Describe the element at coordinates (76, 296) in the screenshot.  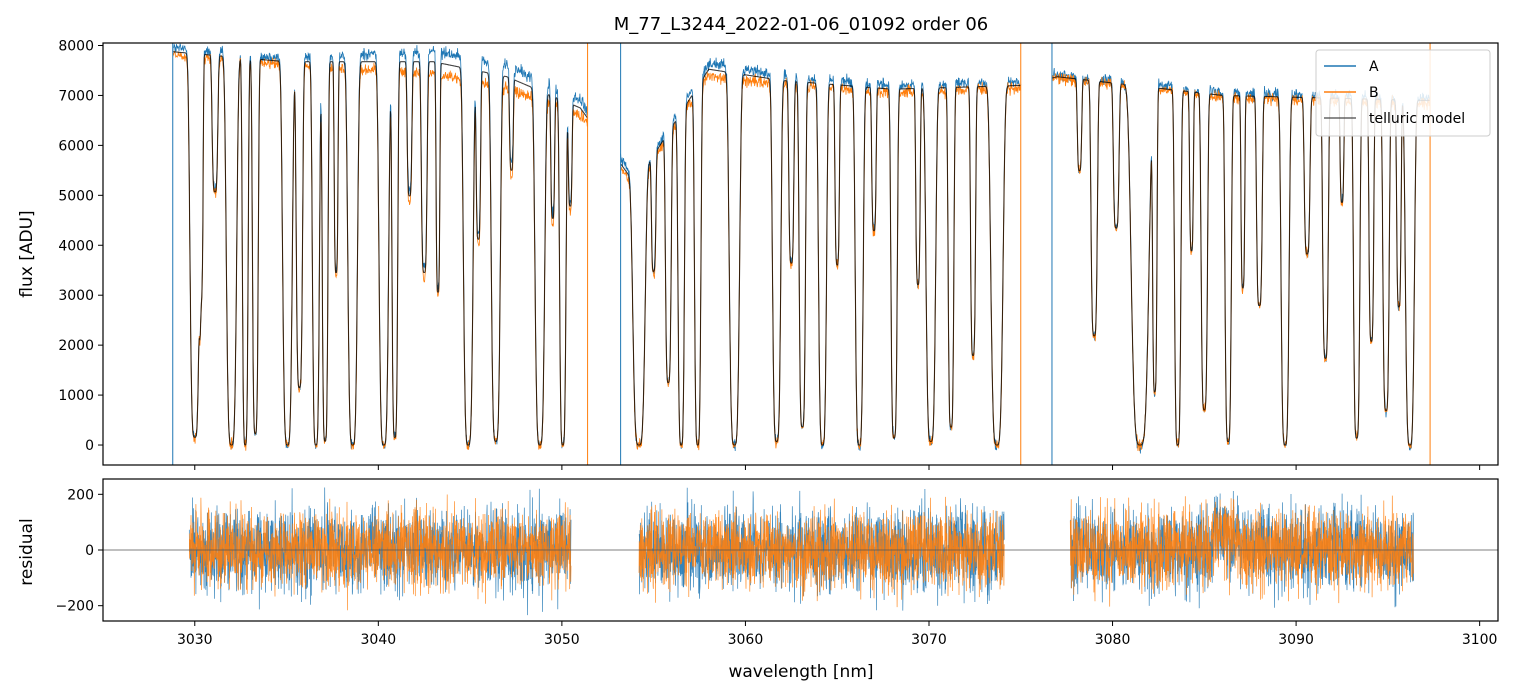
I see `y-tick-label: 3000` at that location.